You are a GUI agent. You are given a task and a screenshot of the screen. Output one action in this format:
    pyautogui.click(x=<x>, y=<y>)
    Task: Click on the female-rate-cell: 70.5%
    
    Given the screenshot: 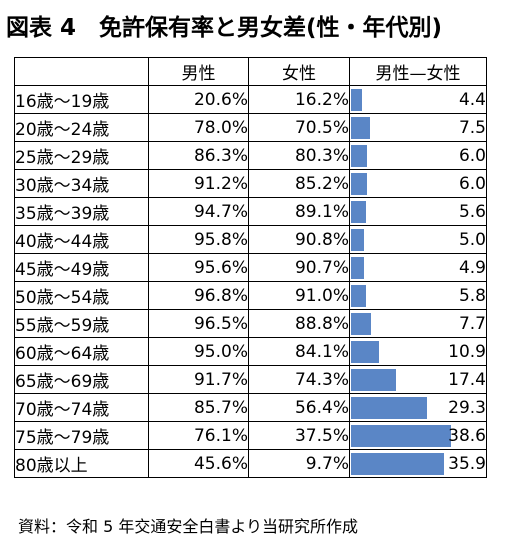 What is the action you would take?
    pyautogui.click(x=299, y=127)
    